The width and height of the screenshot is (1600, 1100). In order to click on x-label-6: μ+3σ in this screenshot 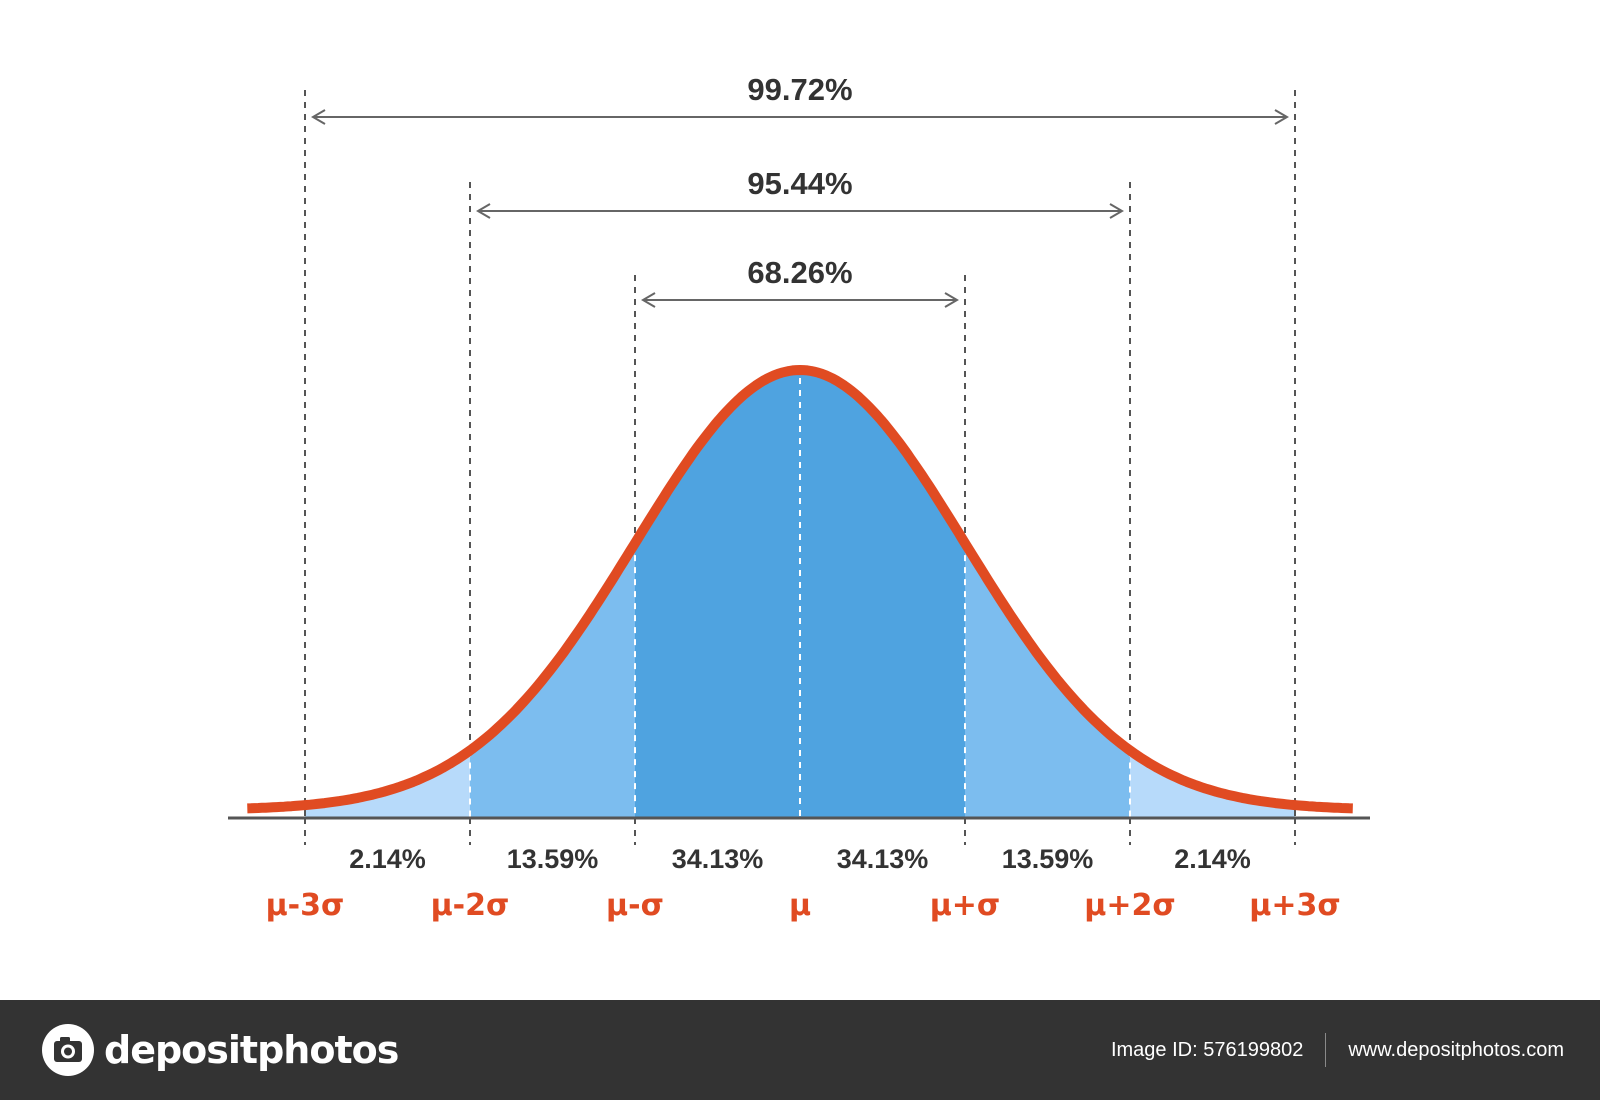, I will do `click(1294, 905)`.